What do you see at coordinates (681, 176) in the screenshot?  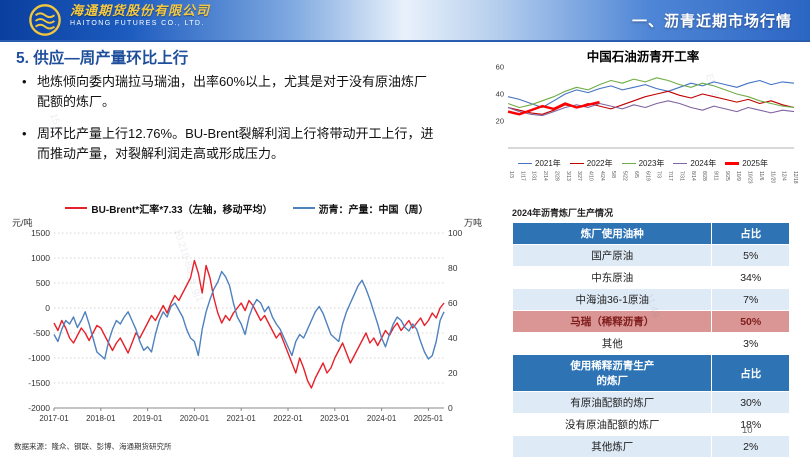 I see `x-axis-label: 7/31` at bounding box center [681, 176].